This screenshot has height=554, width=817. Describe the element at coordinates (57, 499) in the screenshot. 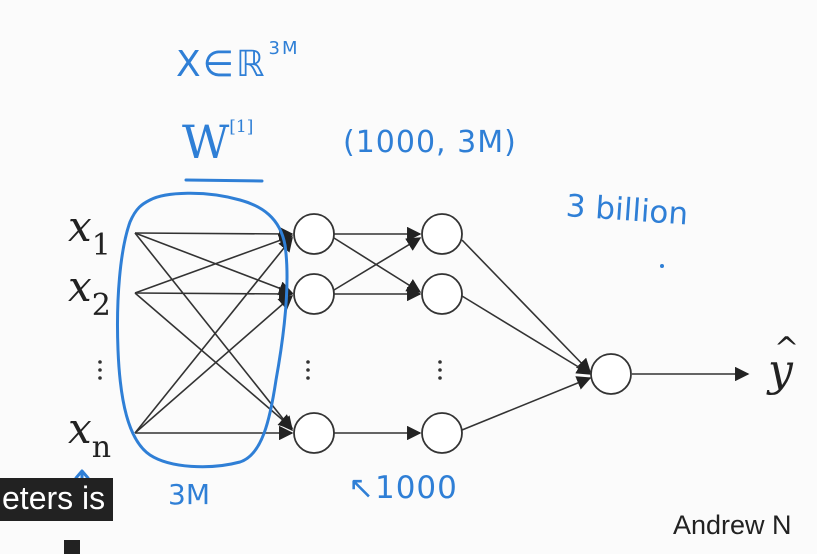

I see `subtitle-caption: eters is` at that location.